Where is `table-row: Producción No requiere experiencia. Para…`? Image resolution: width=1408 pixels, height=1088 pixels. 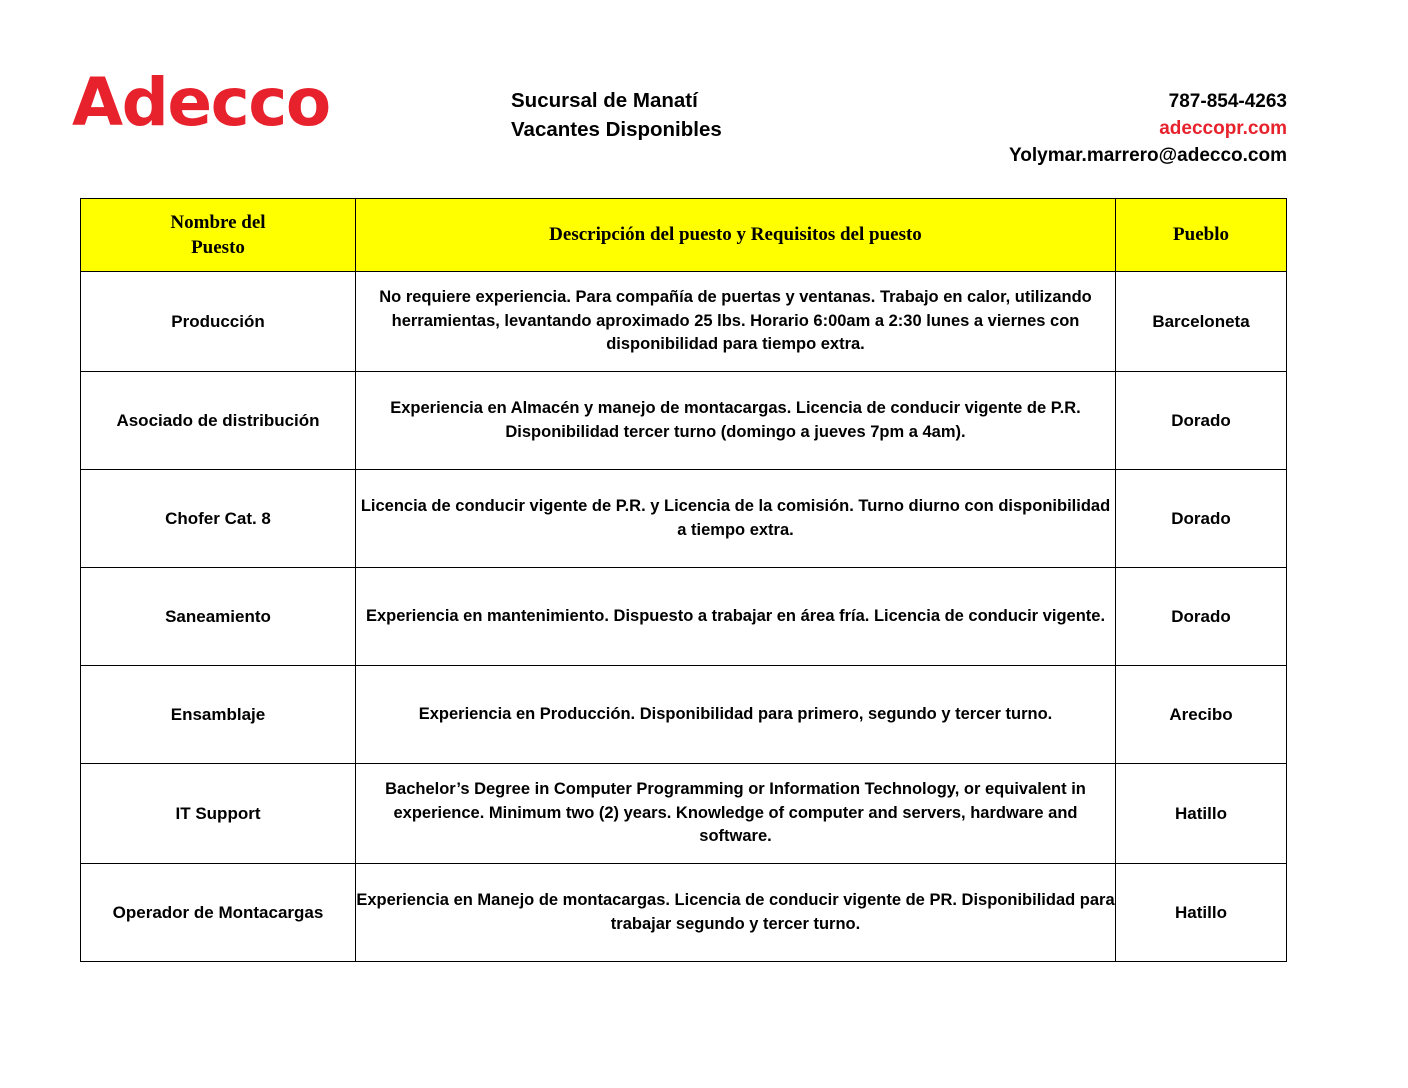
table-row: Producción No requiere experiencia. Para… is located at coordinates (683, 321).